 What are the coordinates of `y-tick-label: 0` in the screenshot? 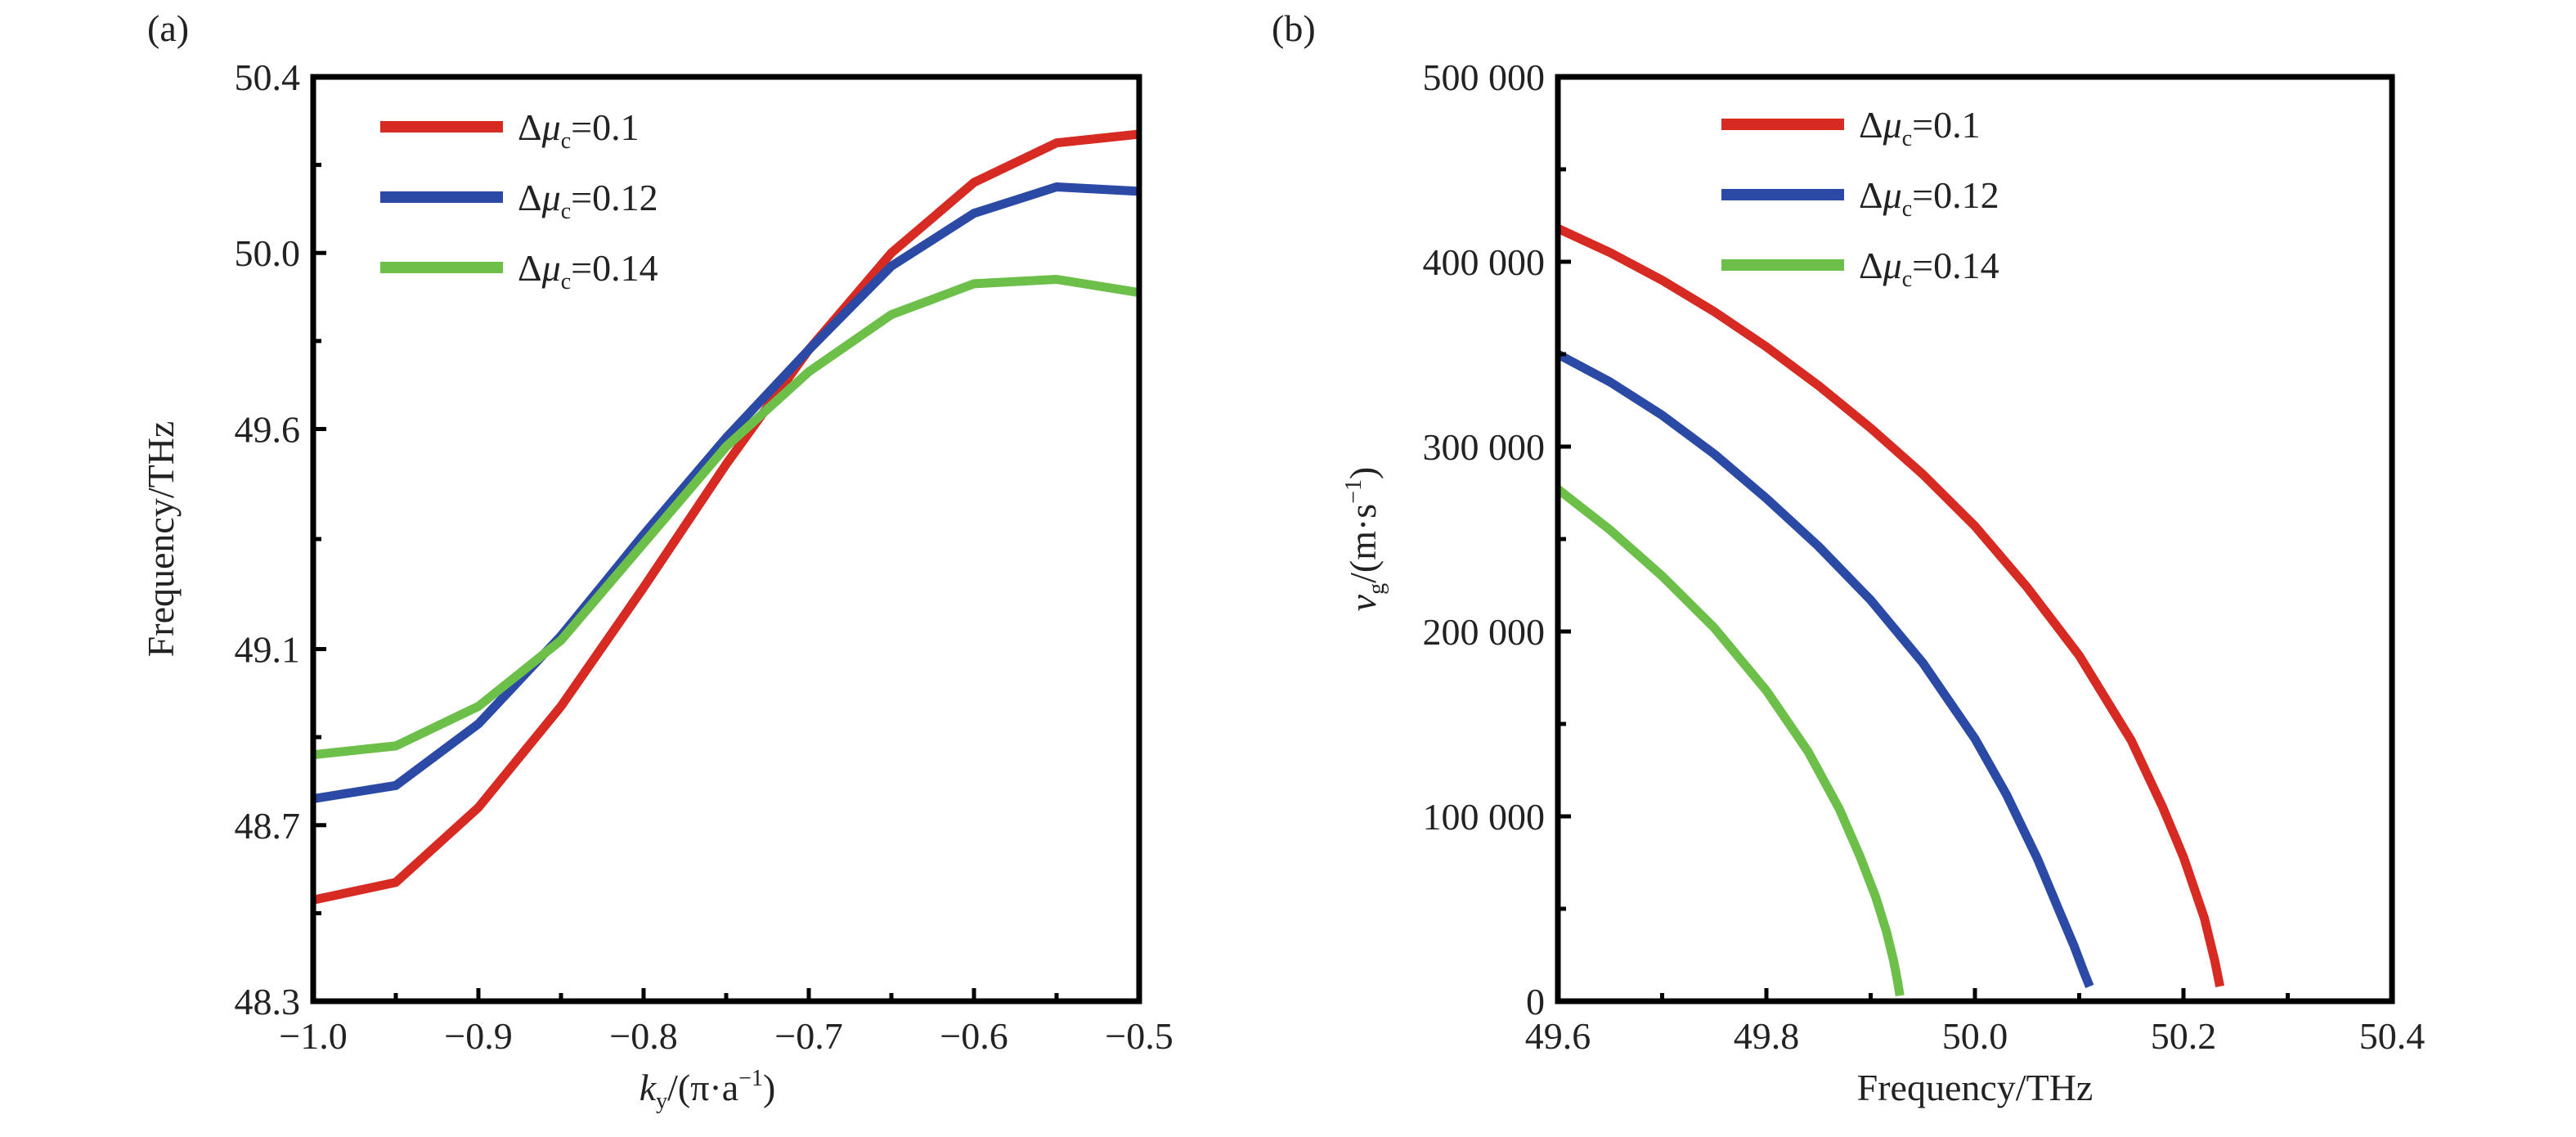 It's located at (1535, 1001).